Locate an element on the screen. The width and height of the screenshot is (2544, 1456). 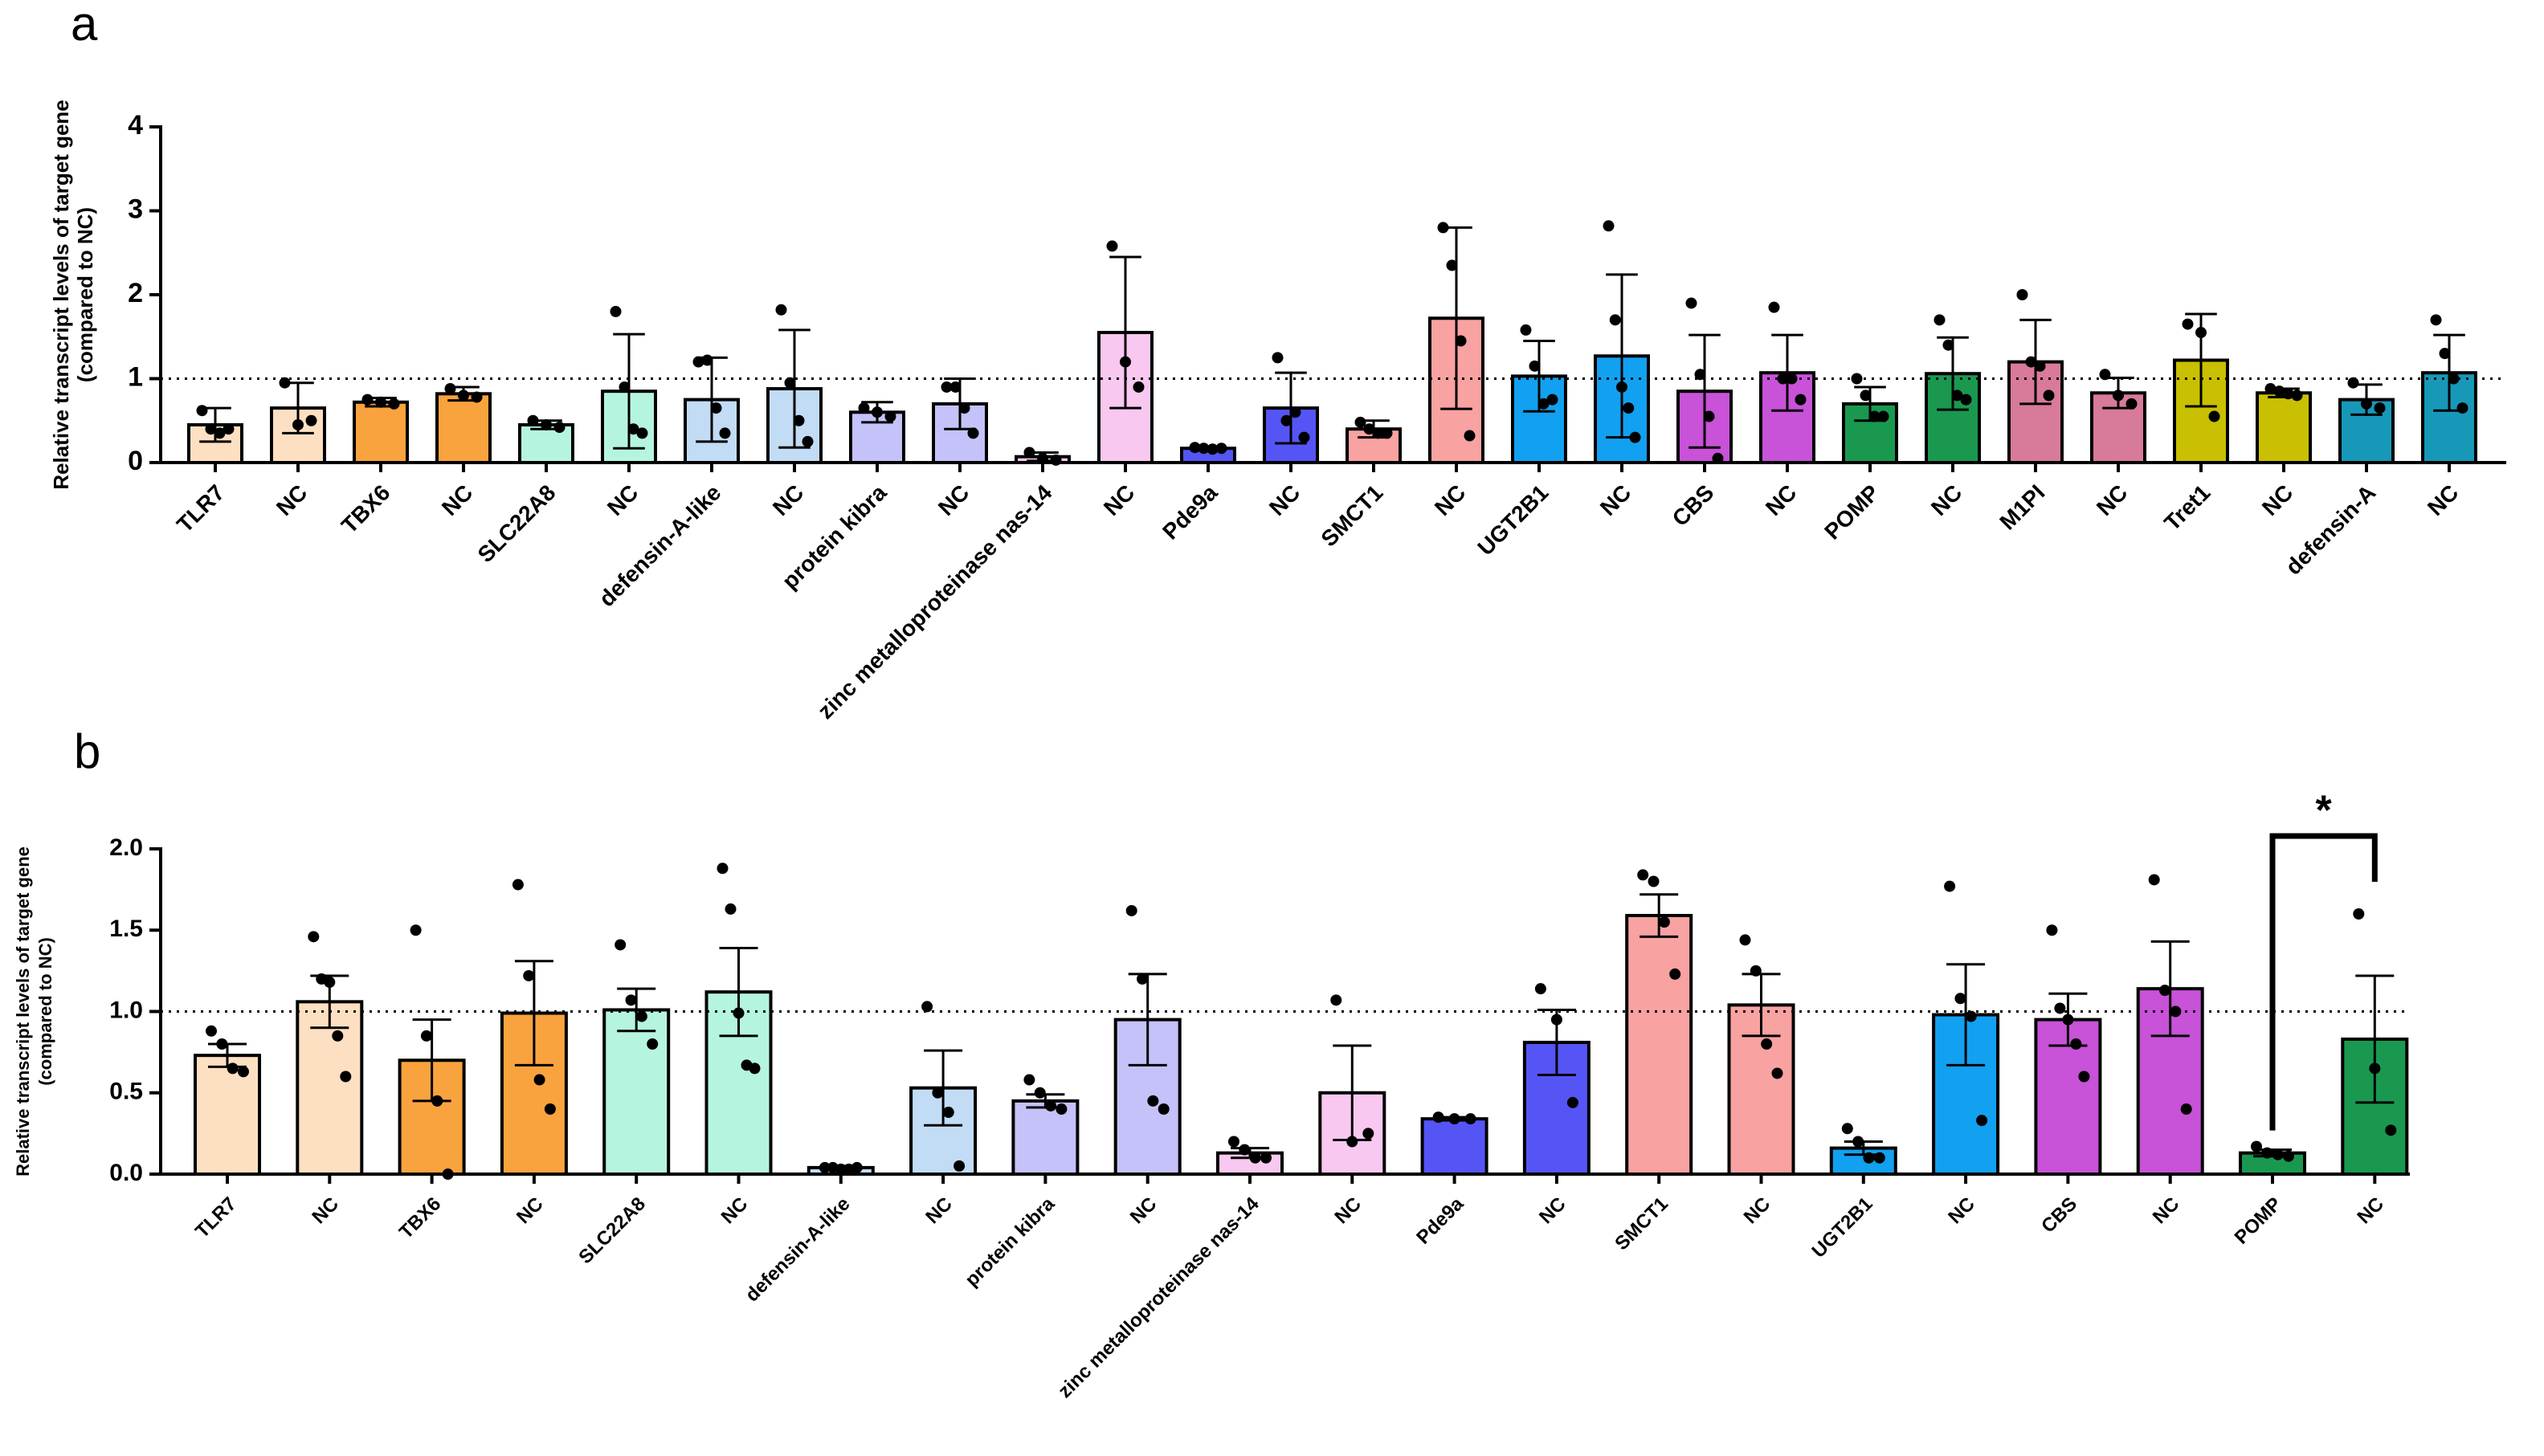
y-axis-label: (compared to NC) is located at coordinates (45, 1011).